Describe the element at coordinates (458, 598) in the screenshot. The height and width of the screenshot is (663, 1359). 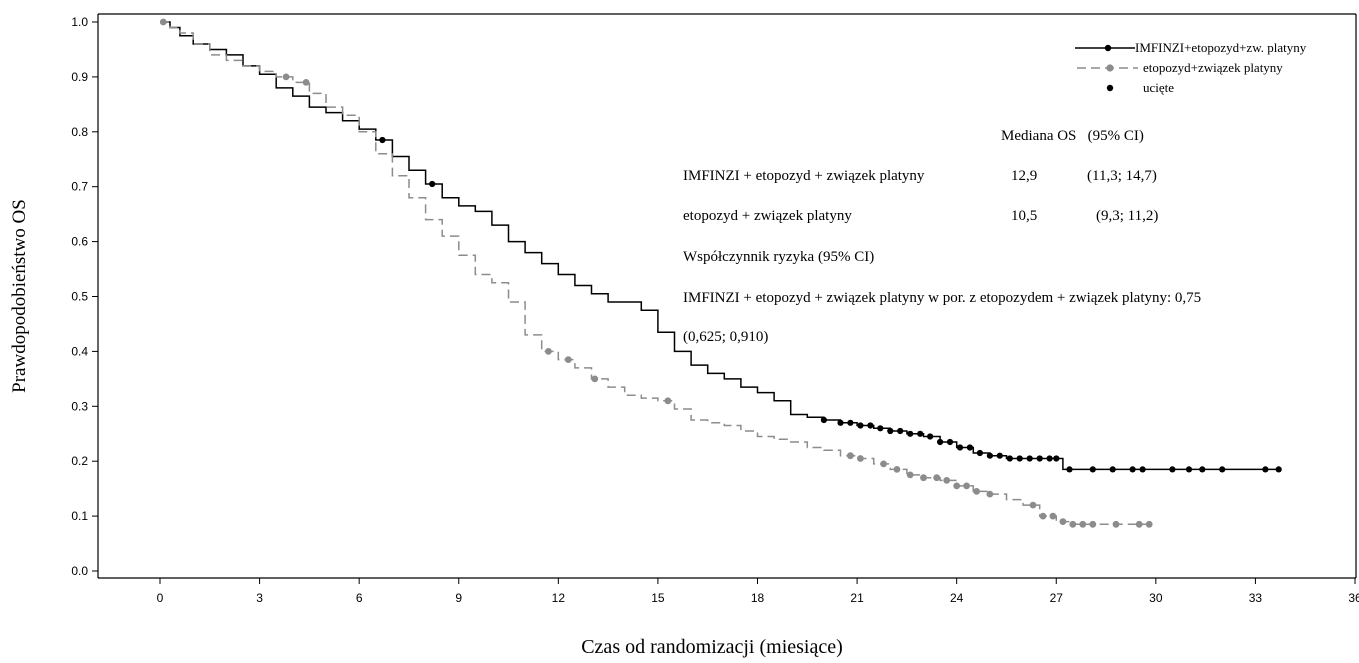
I see `x-tick-label: 9` at that location.